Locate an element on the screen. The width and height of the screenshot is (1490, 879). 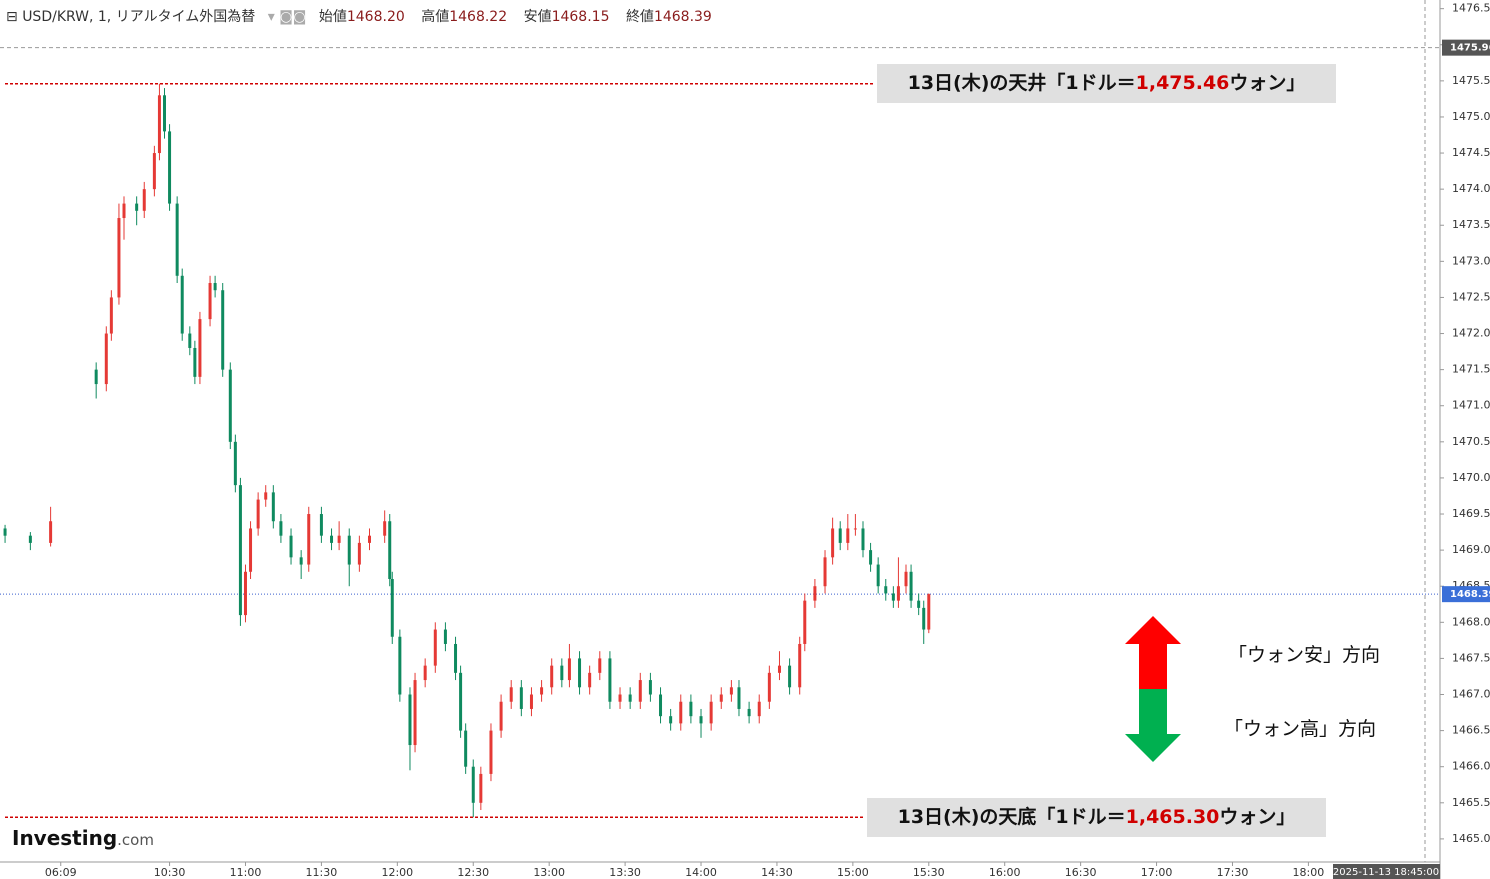
x-tick-label: 12:00 is located at coordinates (397, 872).